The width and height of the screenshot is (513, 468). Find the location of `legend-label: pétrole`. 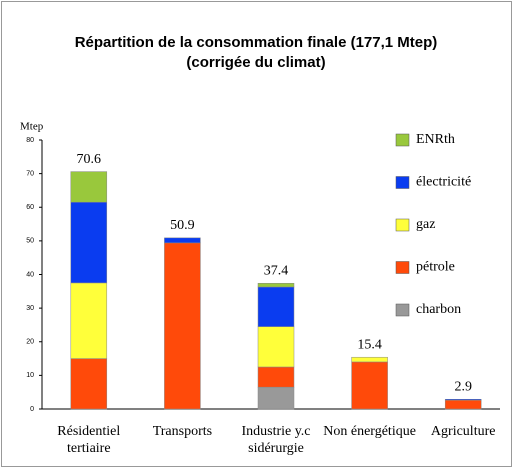

legend-label: pétrole is located at coordinates (435, 267).